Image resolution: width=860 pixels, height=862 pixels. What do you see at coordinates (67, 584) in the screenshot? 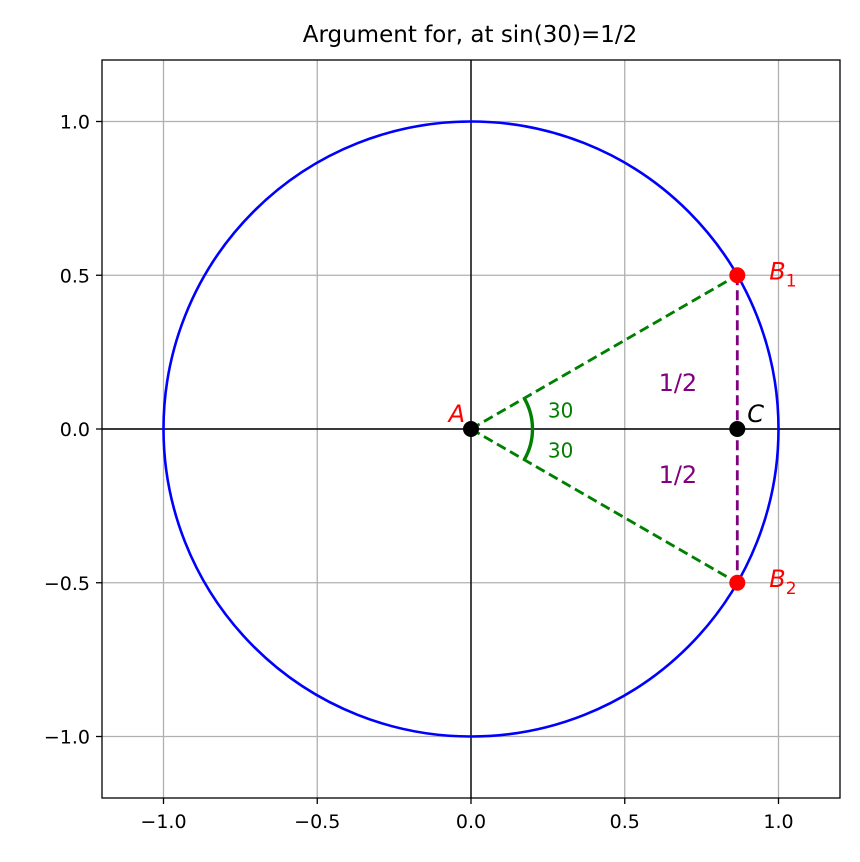
I see `y-tick-label-1: −0.5` at bounding box center [67, 584].